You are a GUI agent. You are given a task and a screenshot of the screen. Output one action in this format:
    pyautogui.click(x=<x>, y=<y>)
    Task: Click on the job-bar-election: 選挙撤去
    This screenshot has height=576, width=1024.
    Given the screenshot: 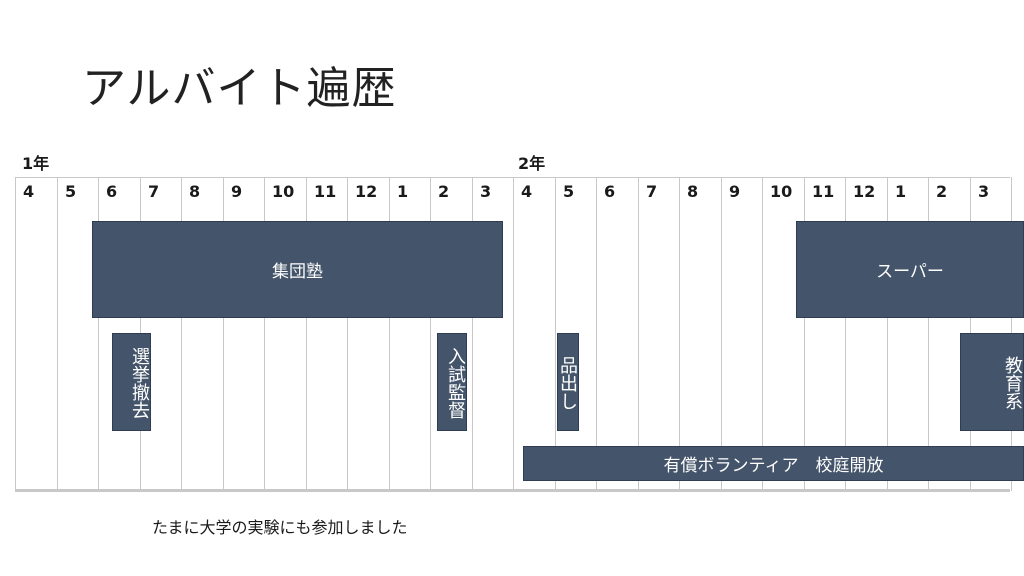 What is the action you would take?
    pyautogui.click(x=131, y=382)
    